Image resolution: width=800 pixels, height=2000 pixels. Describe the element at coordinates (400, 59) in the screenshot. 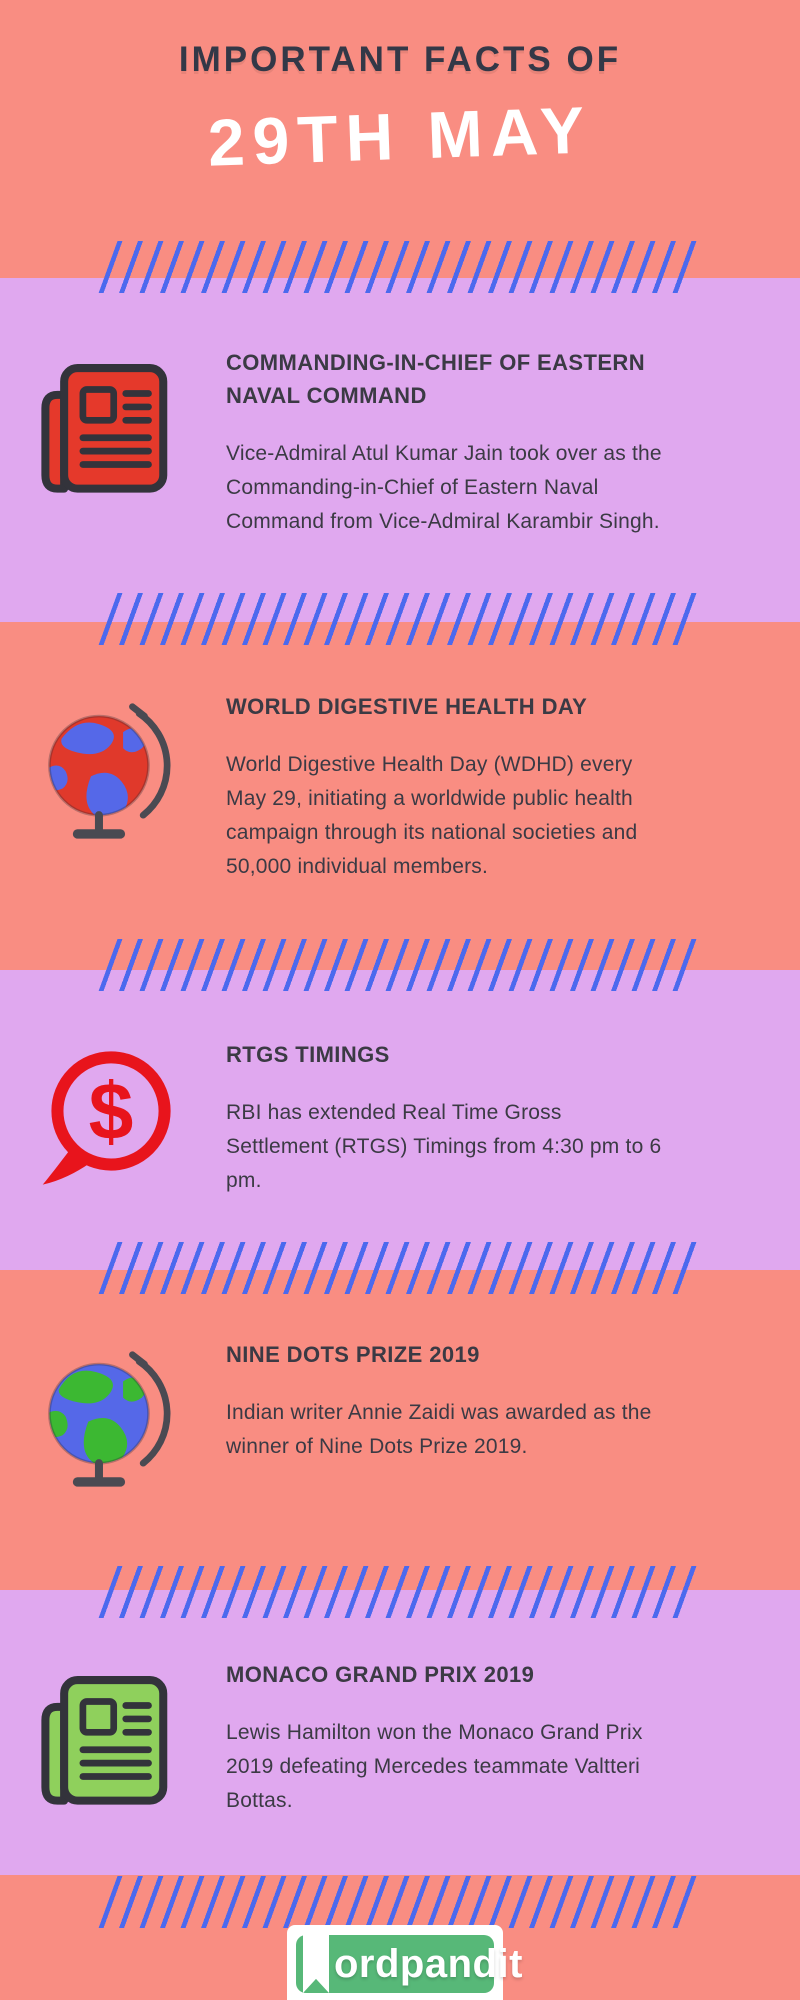

I see `page-title: IMPORTANT FACTS OF` at that location.